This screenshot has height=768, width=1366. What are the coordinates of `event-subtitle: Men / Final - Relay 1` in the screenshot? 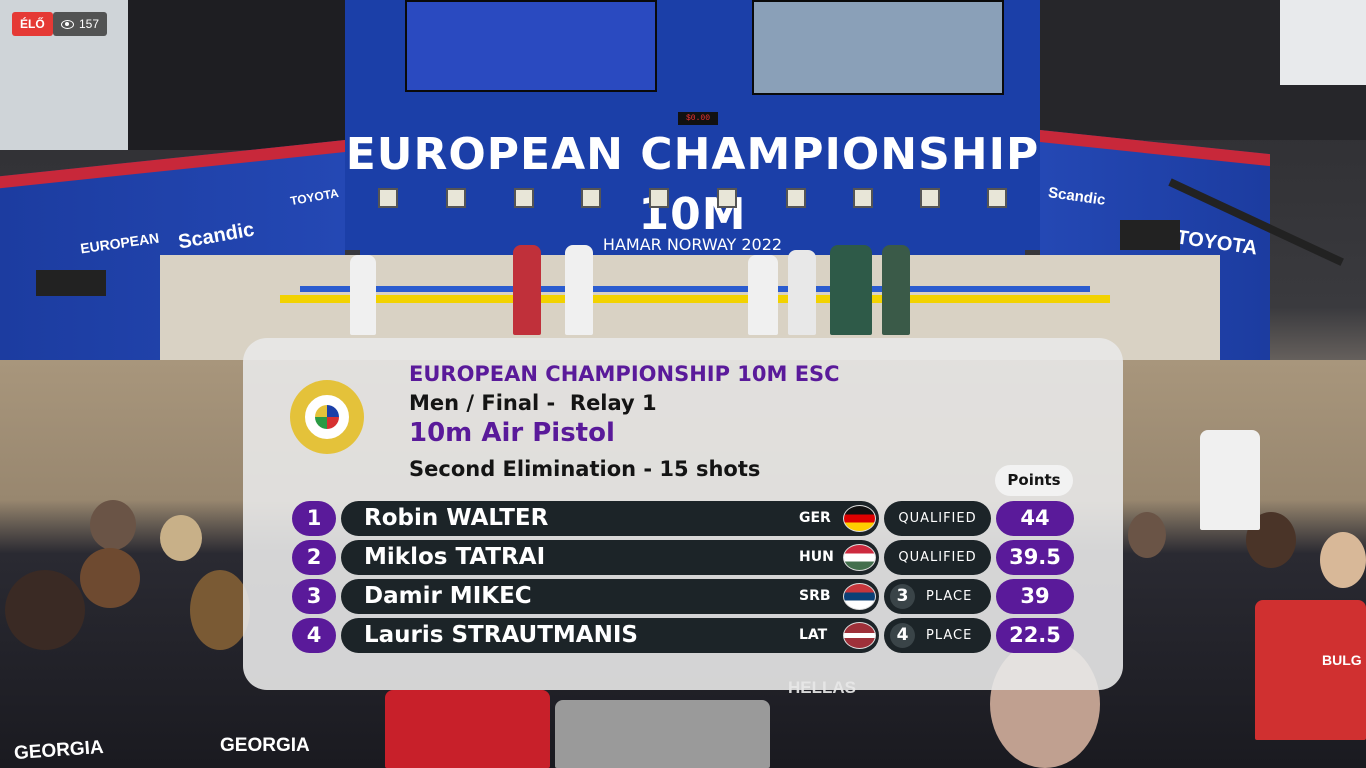 It's located at (533, 403).